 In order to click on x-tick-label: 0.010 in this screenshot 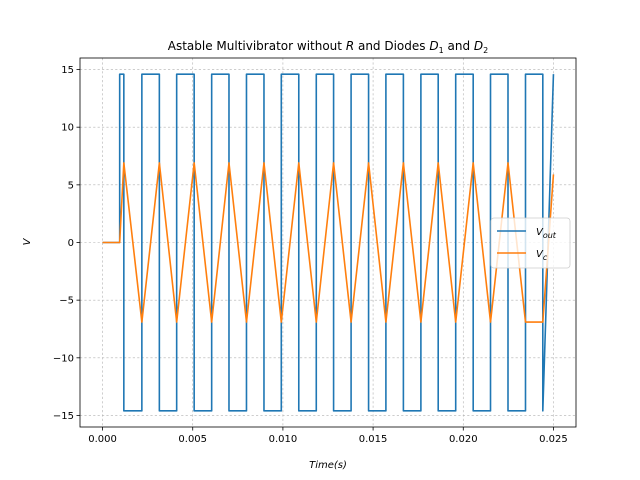, I will do `click(283, 439)`.